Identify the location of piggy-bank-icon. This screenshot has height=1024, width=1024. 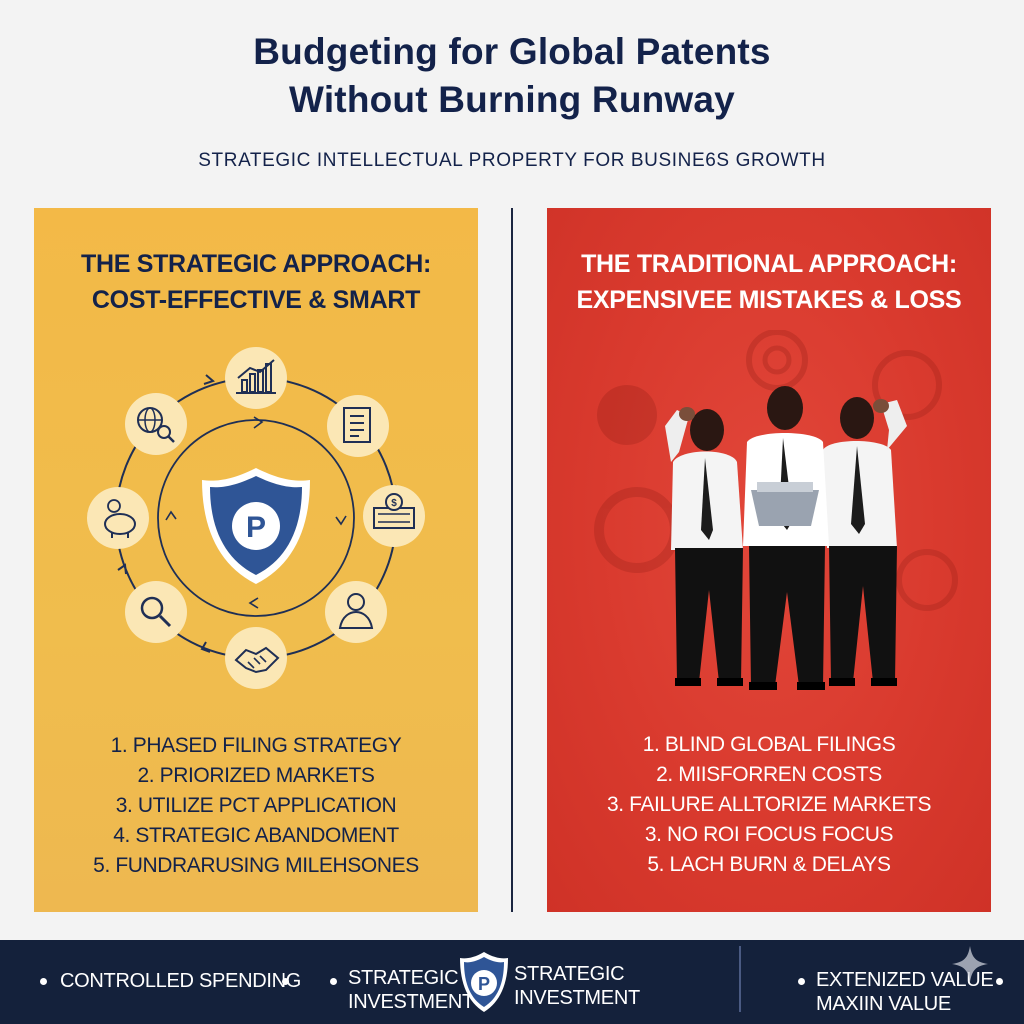
(118, 518).